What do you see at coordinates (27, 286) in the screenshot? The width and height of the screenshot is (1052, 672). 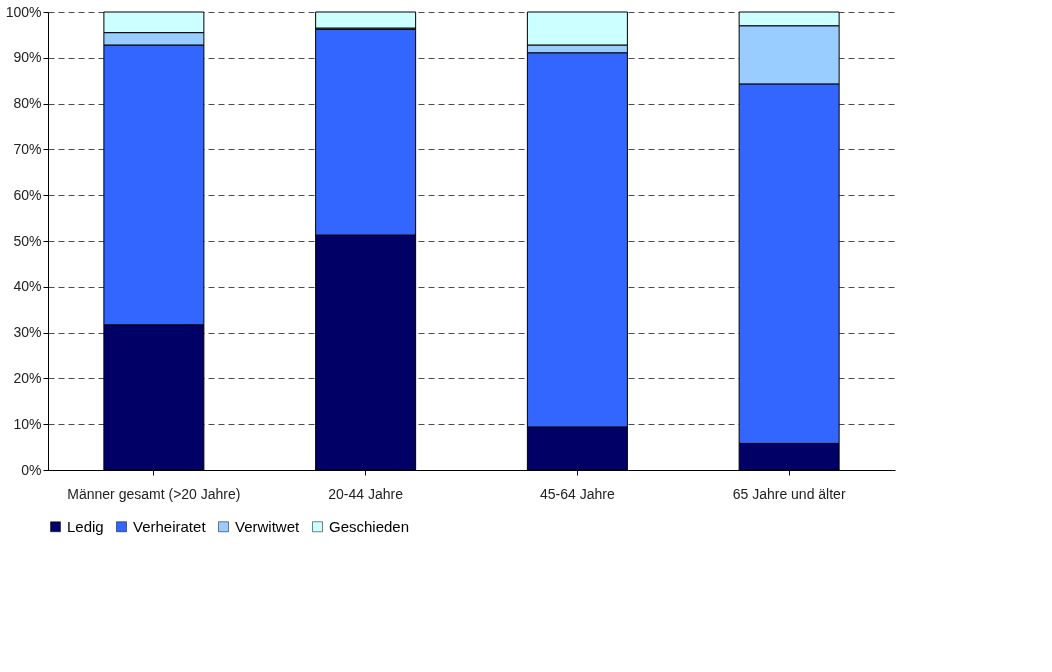 I see `y-tick-label: 40%` at bounding box center [27, 286].